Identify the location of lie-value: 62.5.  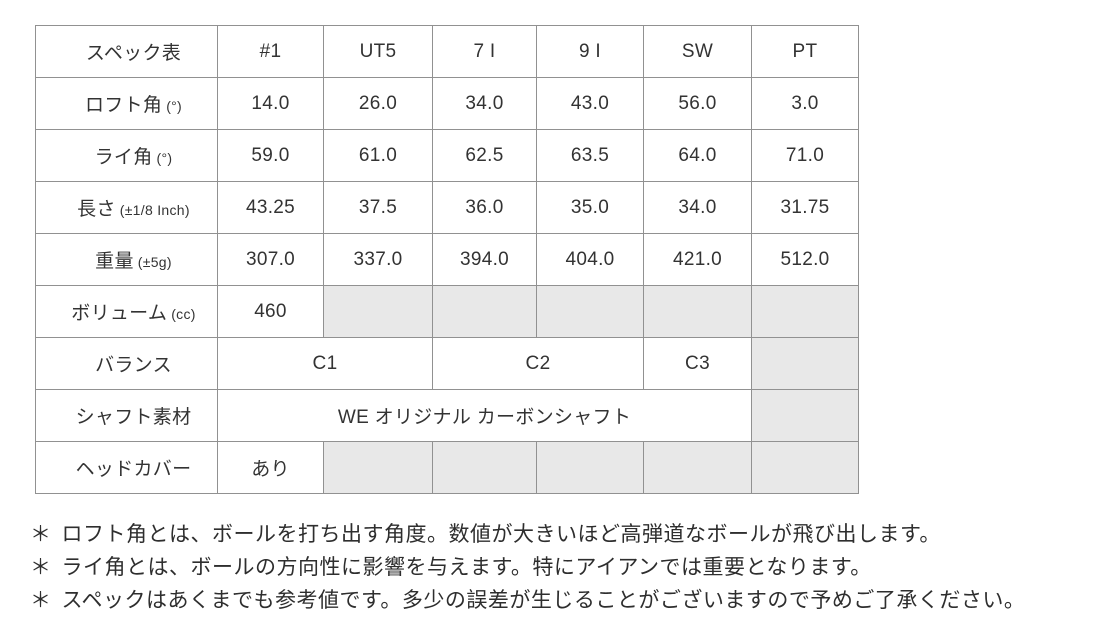
(484, 155).